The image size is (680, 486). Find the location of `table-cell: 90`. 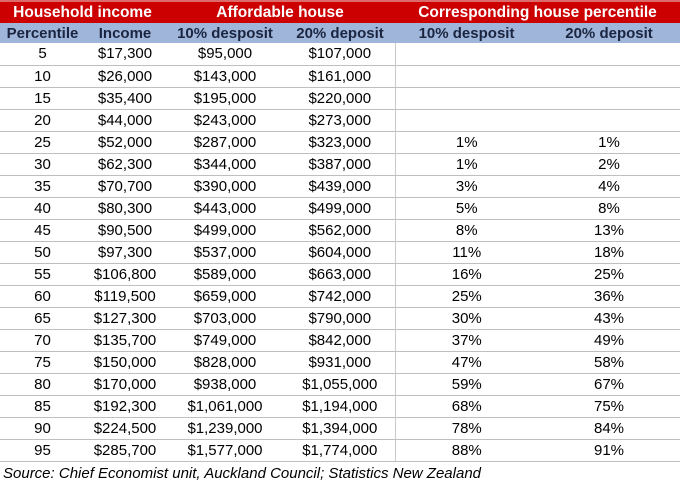

table-cell: 90 is located at coordinates (42, 428).